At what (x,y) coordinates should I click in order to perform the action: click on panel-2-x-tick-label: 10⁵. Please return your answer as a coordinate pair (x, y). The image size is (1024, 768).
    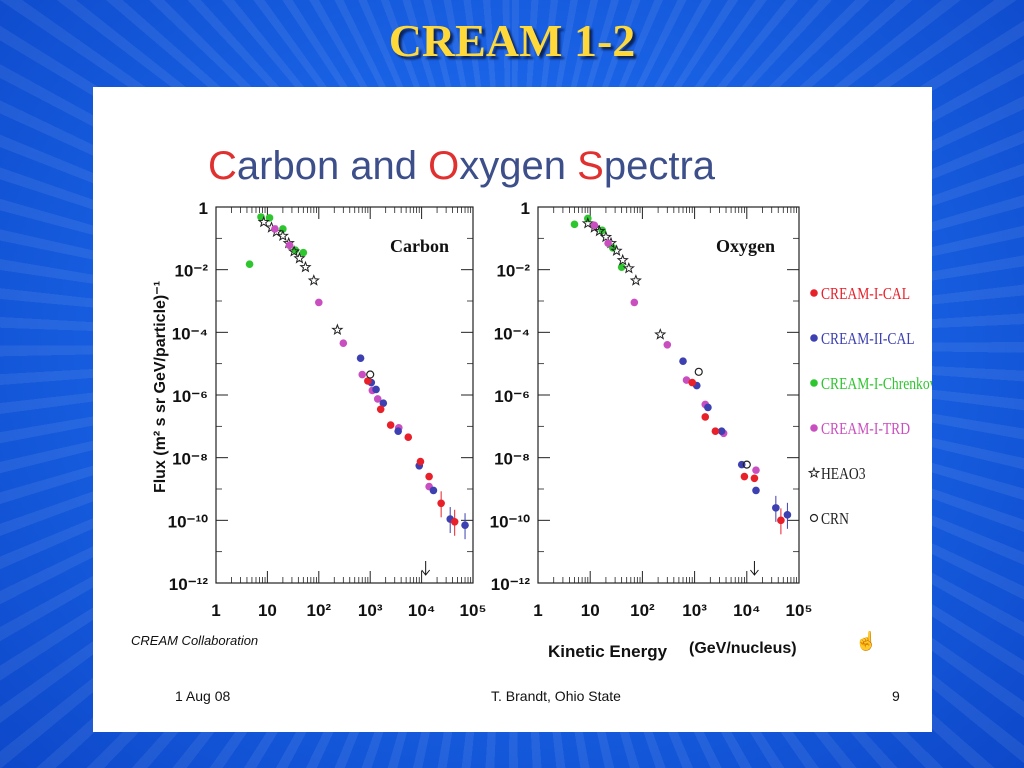
    Looking at the image, I should click on (799, 610).